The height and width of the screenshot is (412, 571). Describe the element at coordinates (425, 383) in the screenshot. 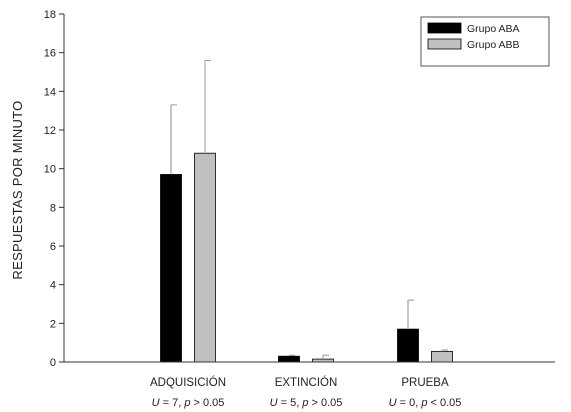

I see `x-tick-label: PRUEBA` at that location.